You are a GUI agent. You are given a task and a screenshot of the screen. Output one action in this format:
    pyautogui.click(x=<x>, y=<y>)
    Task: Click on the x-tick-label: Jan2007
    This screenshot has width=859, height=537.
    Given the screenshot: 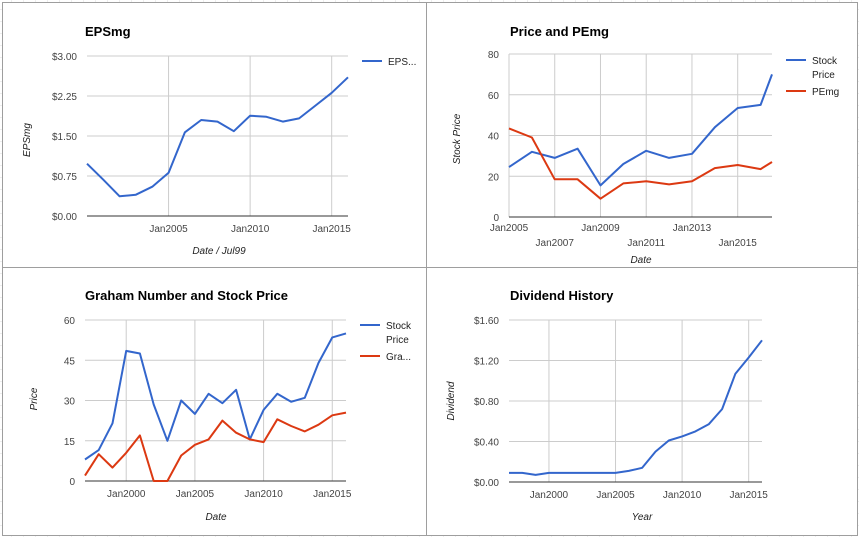 What is the action you would take?
    pyautogui.click(x=555, y=243)
    